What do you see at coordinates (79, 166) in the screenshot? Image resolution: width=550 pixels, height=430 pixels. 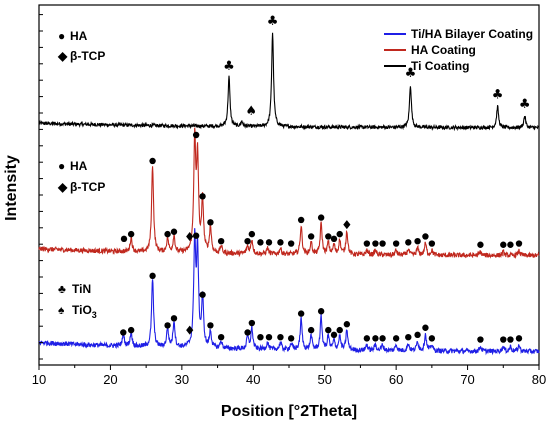 I see `key-mid-ha-label: HA` at bounding box center [79, 166].